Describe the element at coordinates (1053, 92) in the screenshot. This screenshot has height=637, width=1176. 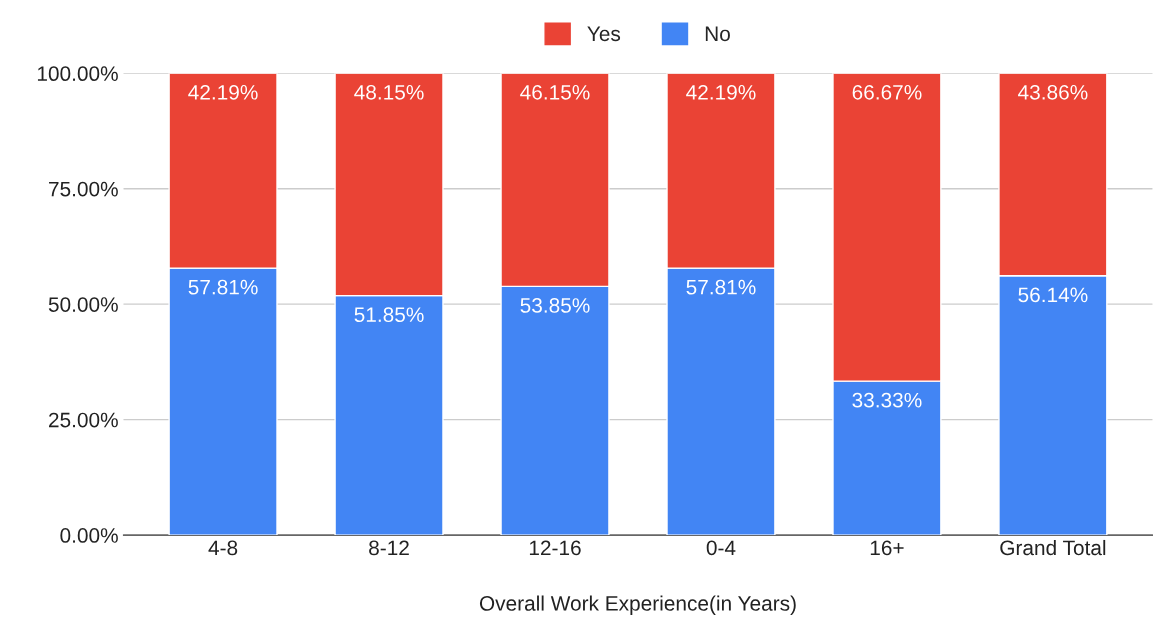
I see `data-label: 43.86%` at that location.